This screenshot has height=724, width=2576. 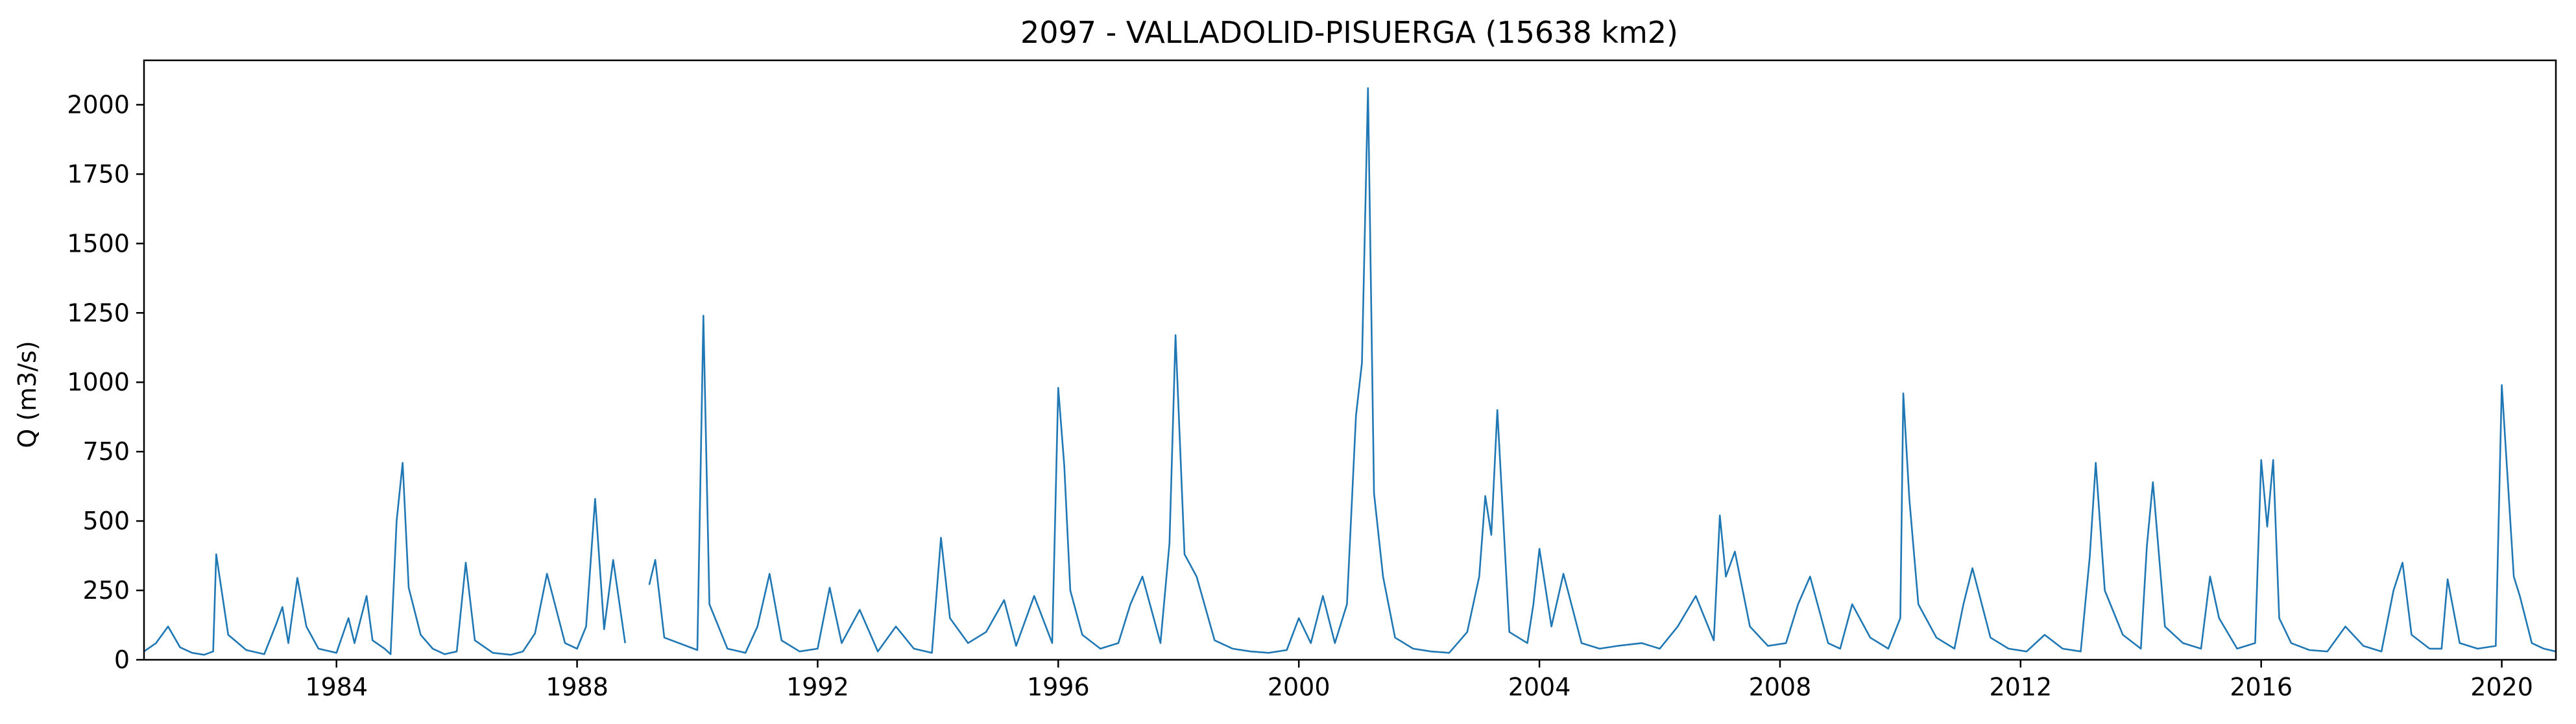 I want to click on x-tick-label: 2004, so click(x=1539, y=687).